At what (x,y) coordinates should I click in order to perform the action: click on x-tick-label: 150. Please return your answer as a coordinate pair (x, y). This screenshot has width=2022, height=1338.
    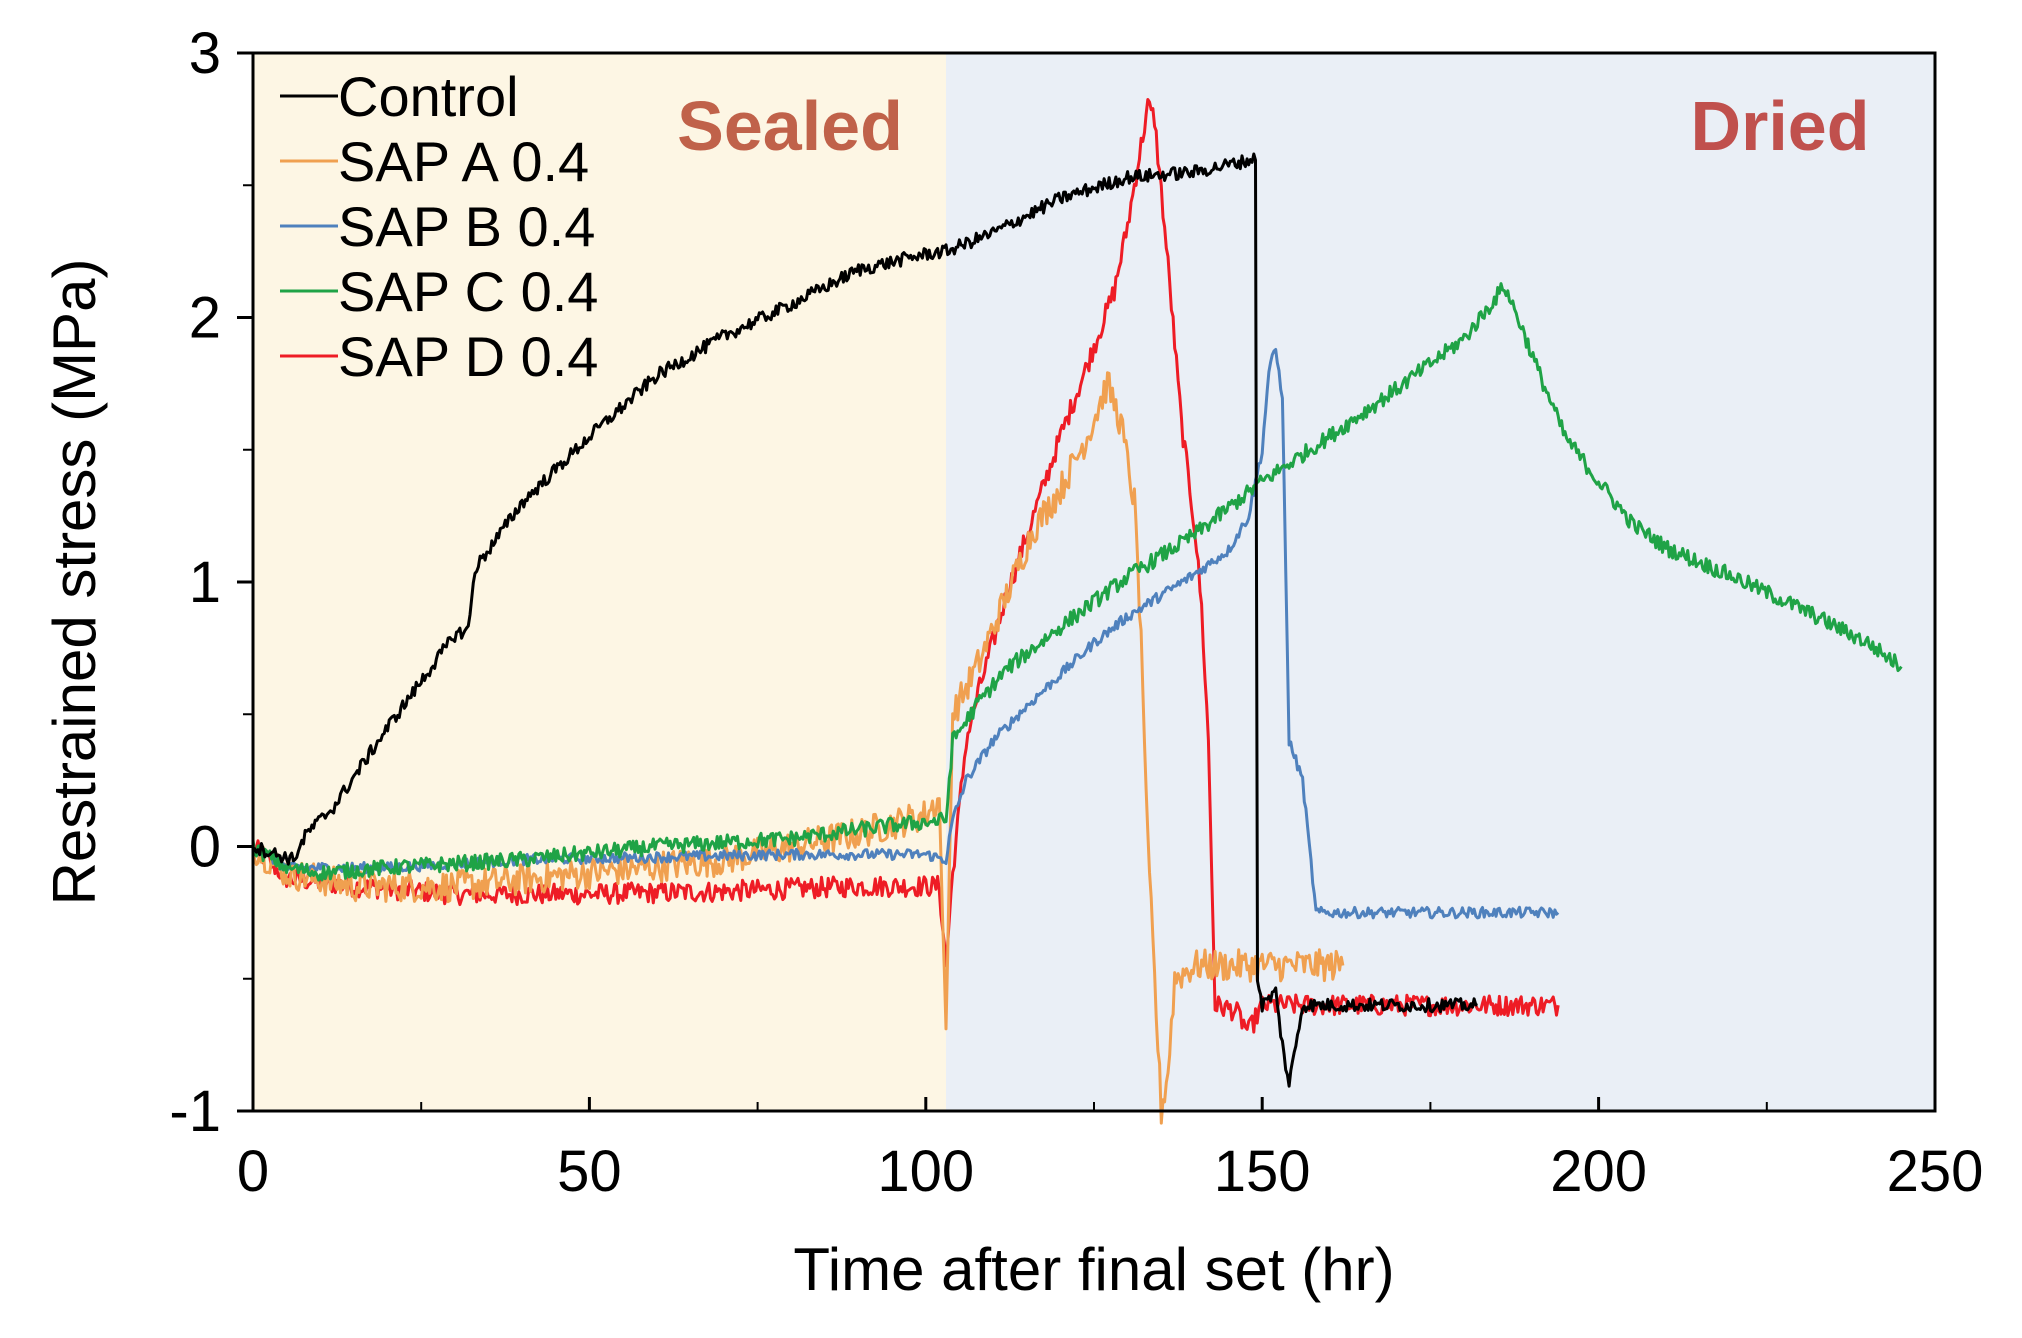
    Looking at the image, I should click on (1262, 1171).